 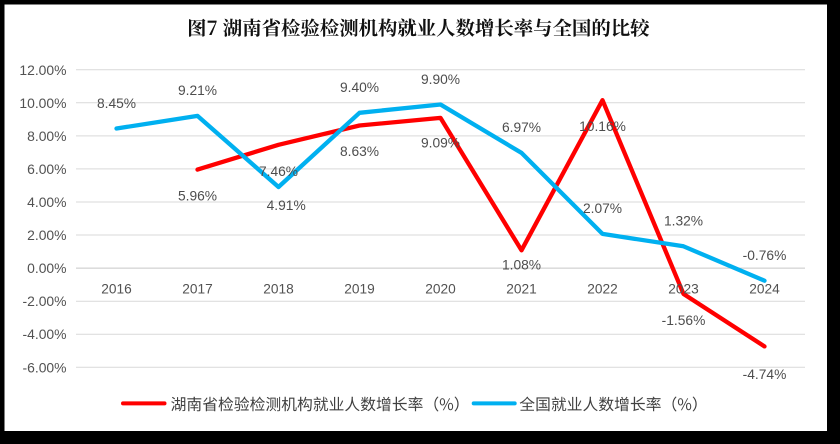 I want to click on svg-text: 1.08%, so click(x=521, y=265).